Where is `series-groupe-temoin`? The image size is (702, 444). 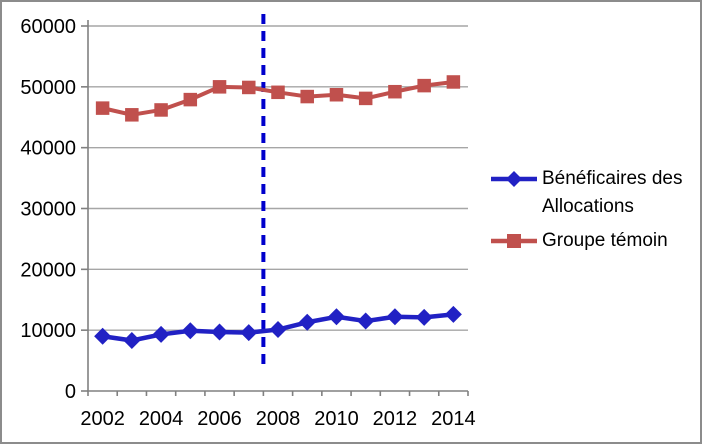
series-groupe-temoin is located at coordinates (278, 98).